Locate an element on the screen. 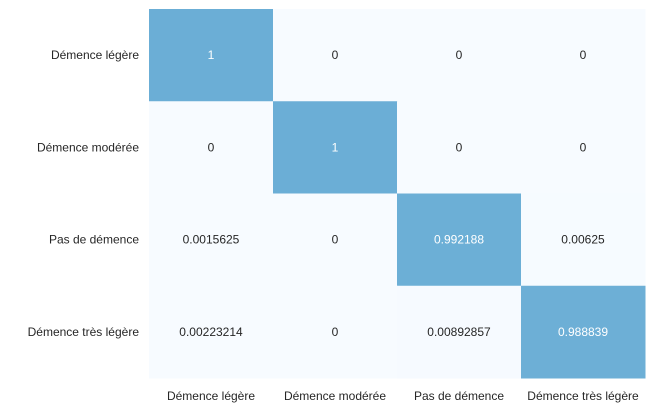  heatmap-cell-value: 0.00223214 is located at coordinates (211, 332).